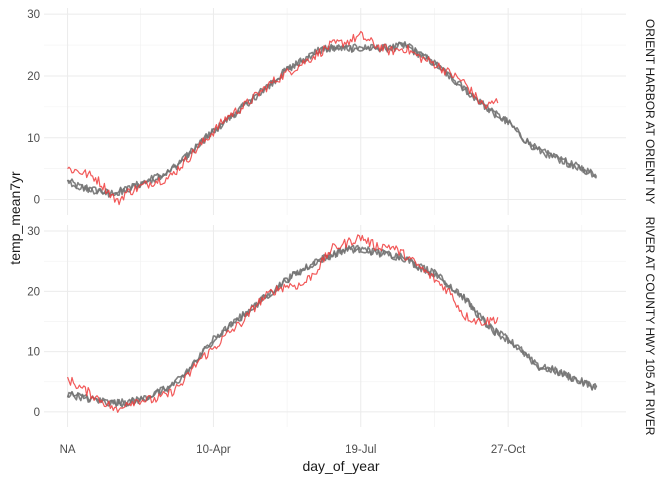 The width and height of the screenshot is (672, 480). Describe the element at coordinates (650, 111) in the screenshot. I see `panel-strip-label: ORIENT HARBOR AT ORIENT NY` at that location.